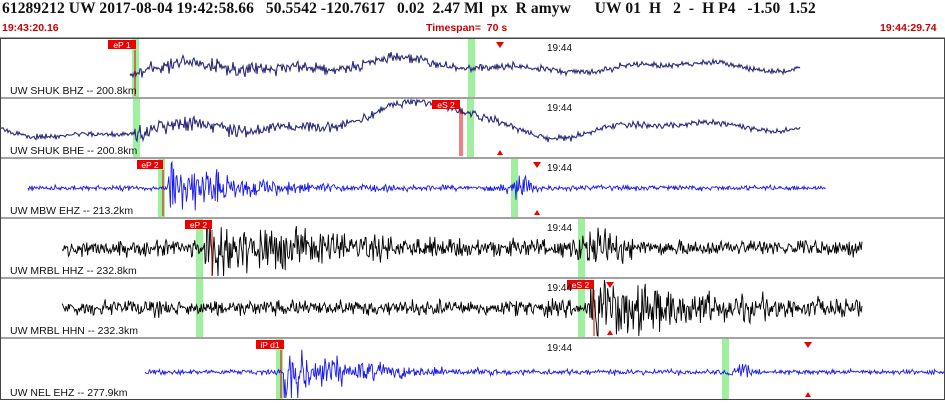 This screenshot has width=945, height=405. I want to click on timespan-label: Timespan= 70 s, so click(467, 28).